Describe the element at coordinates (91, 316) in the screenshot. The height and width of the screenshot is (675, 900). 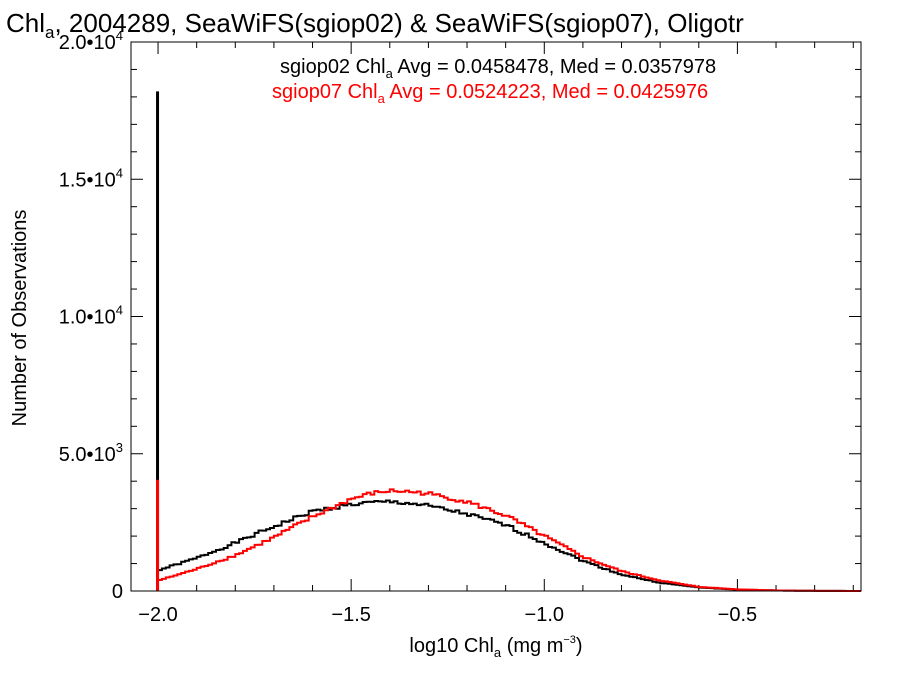
I see `y-tick-label: 1.0•104` at that location.